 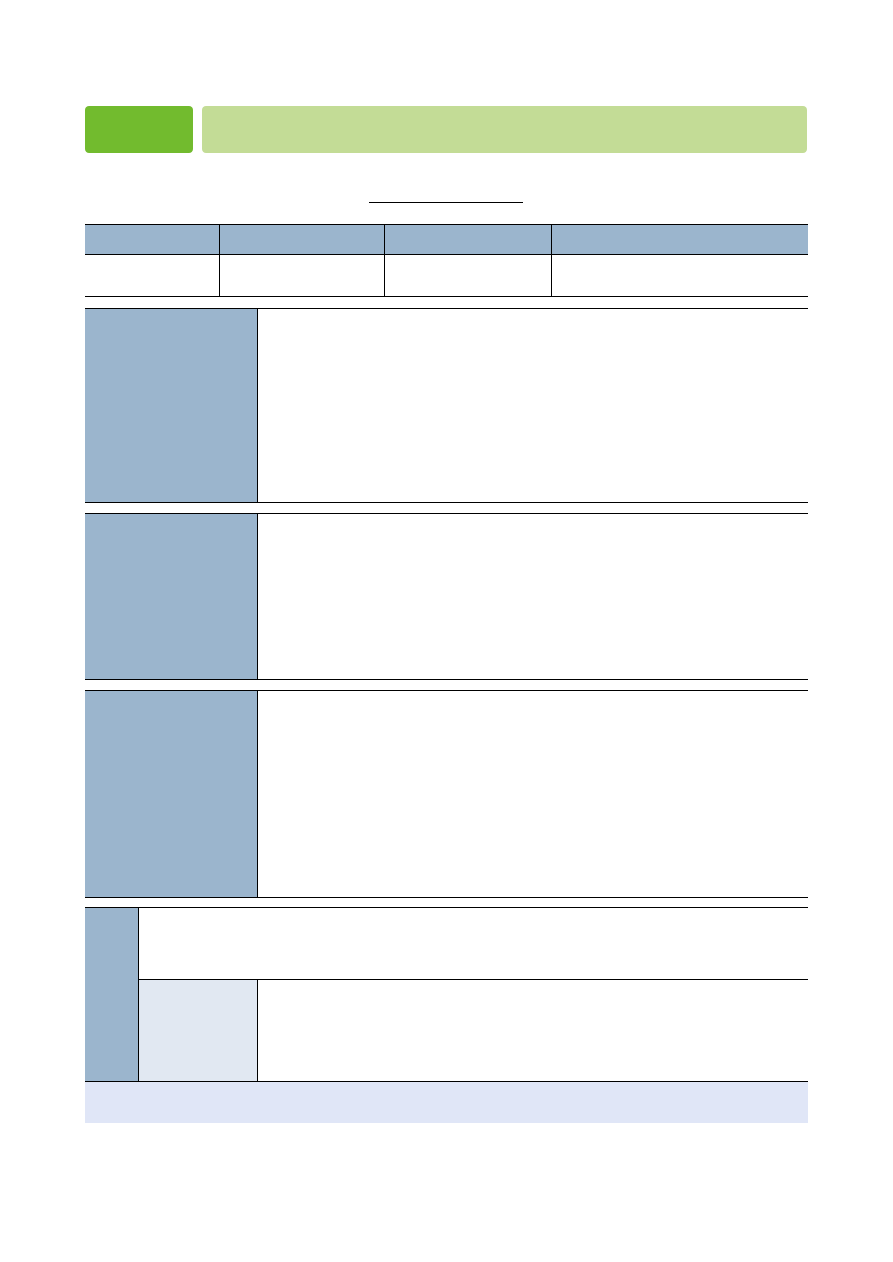 What do you see at coordinates (198, 1030) in the screenshot?
I see `section-4-sub-label` at bounding box center [198, 1030].